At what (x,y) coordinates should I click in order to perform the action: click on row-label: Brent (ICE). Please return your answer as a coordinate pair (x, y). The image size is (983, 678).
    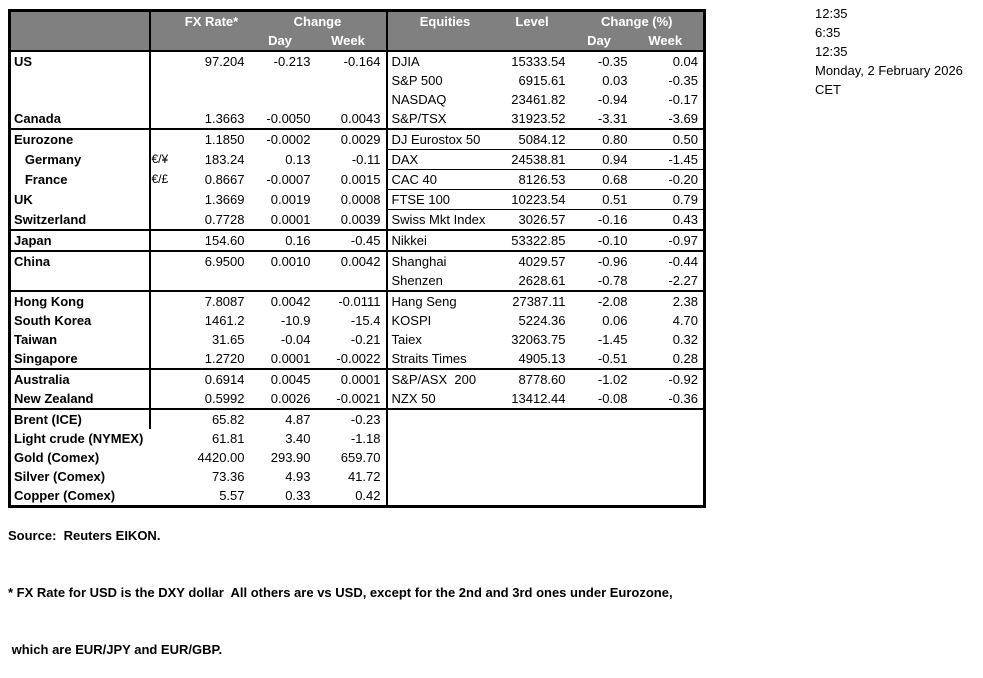
    Looking at the image, I should click on (80, 418).